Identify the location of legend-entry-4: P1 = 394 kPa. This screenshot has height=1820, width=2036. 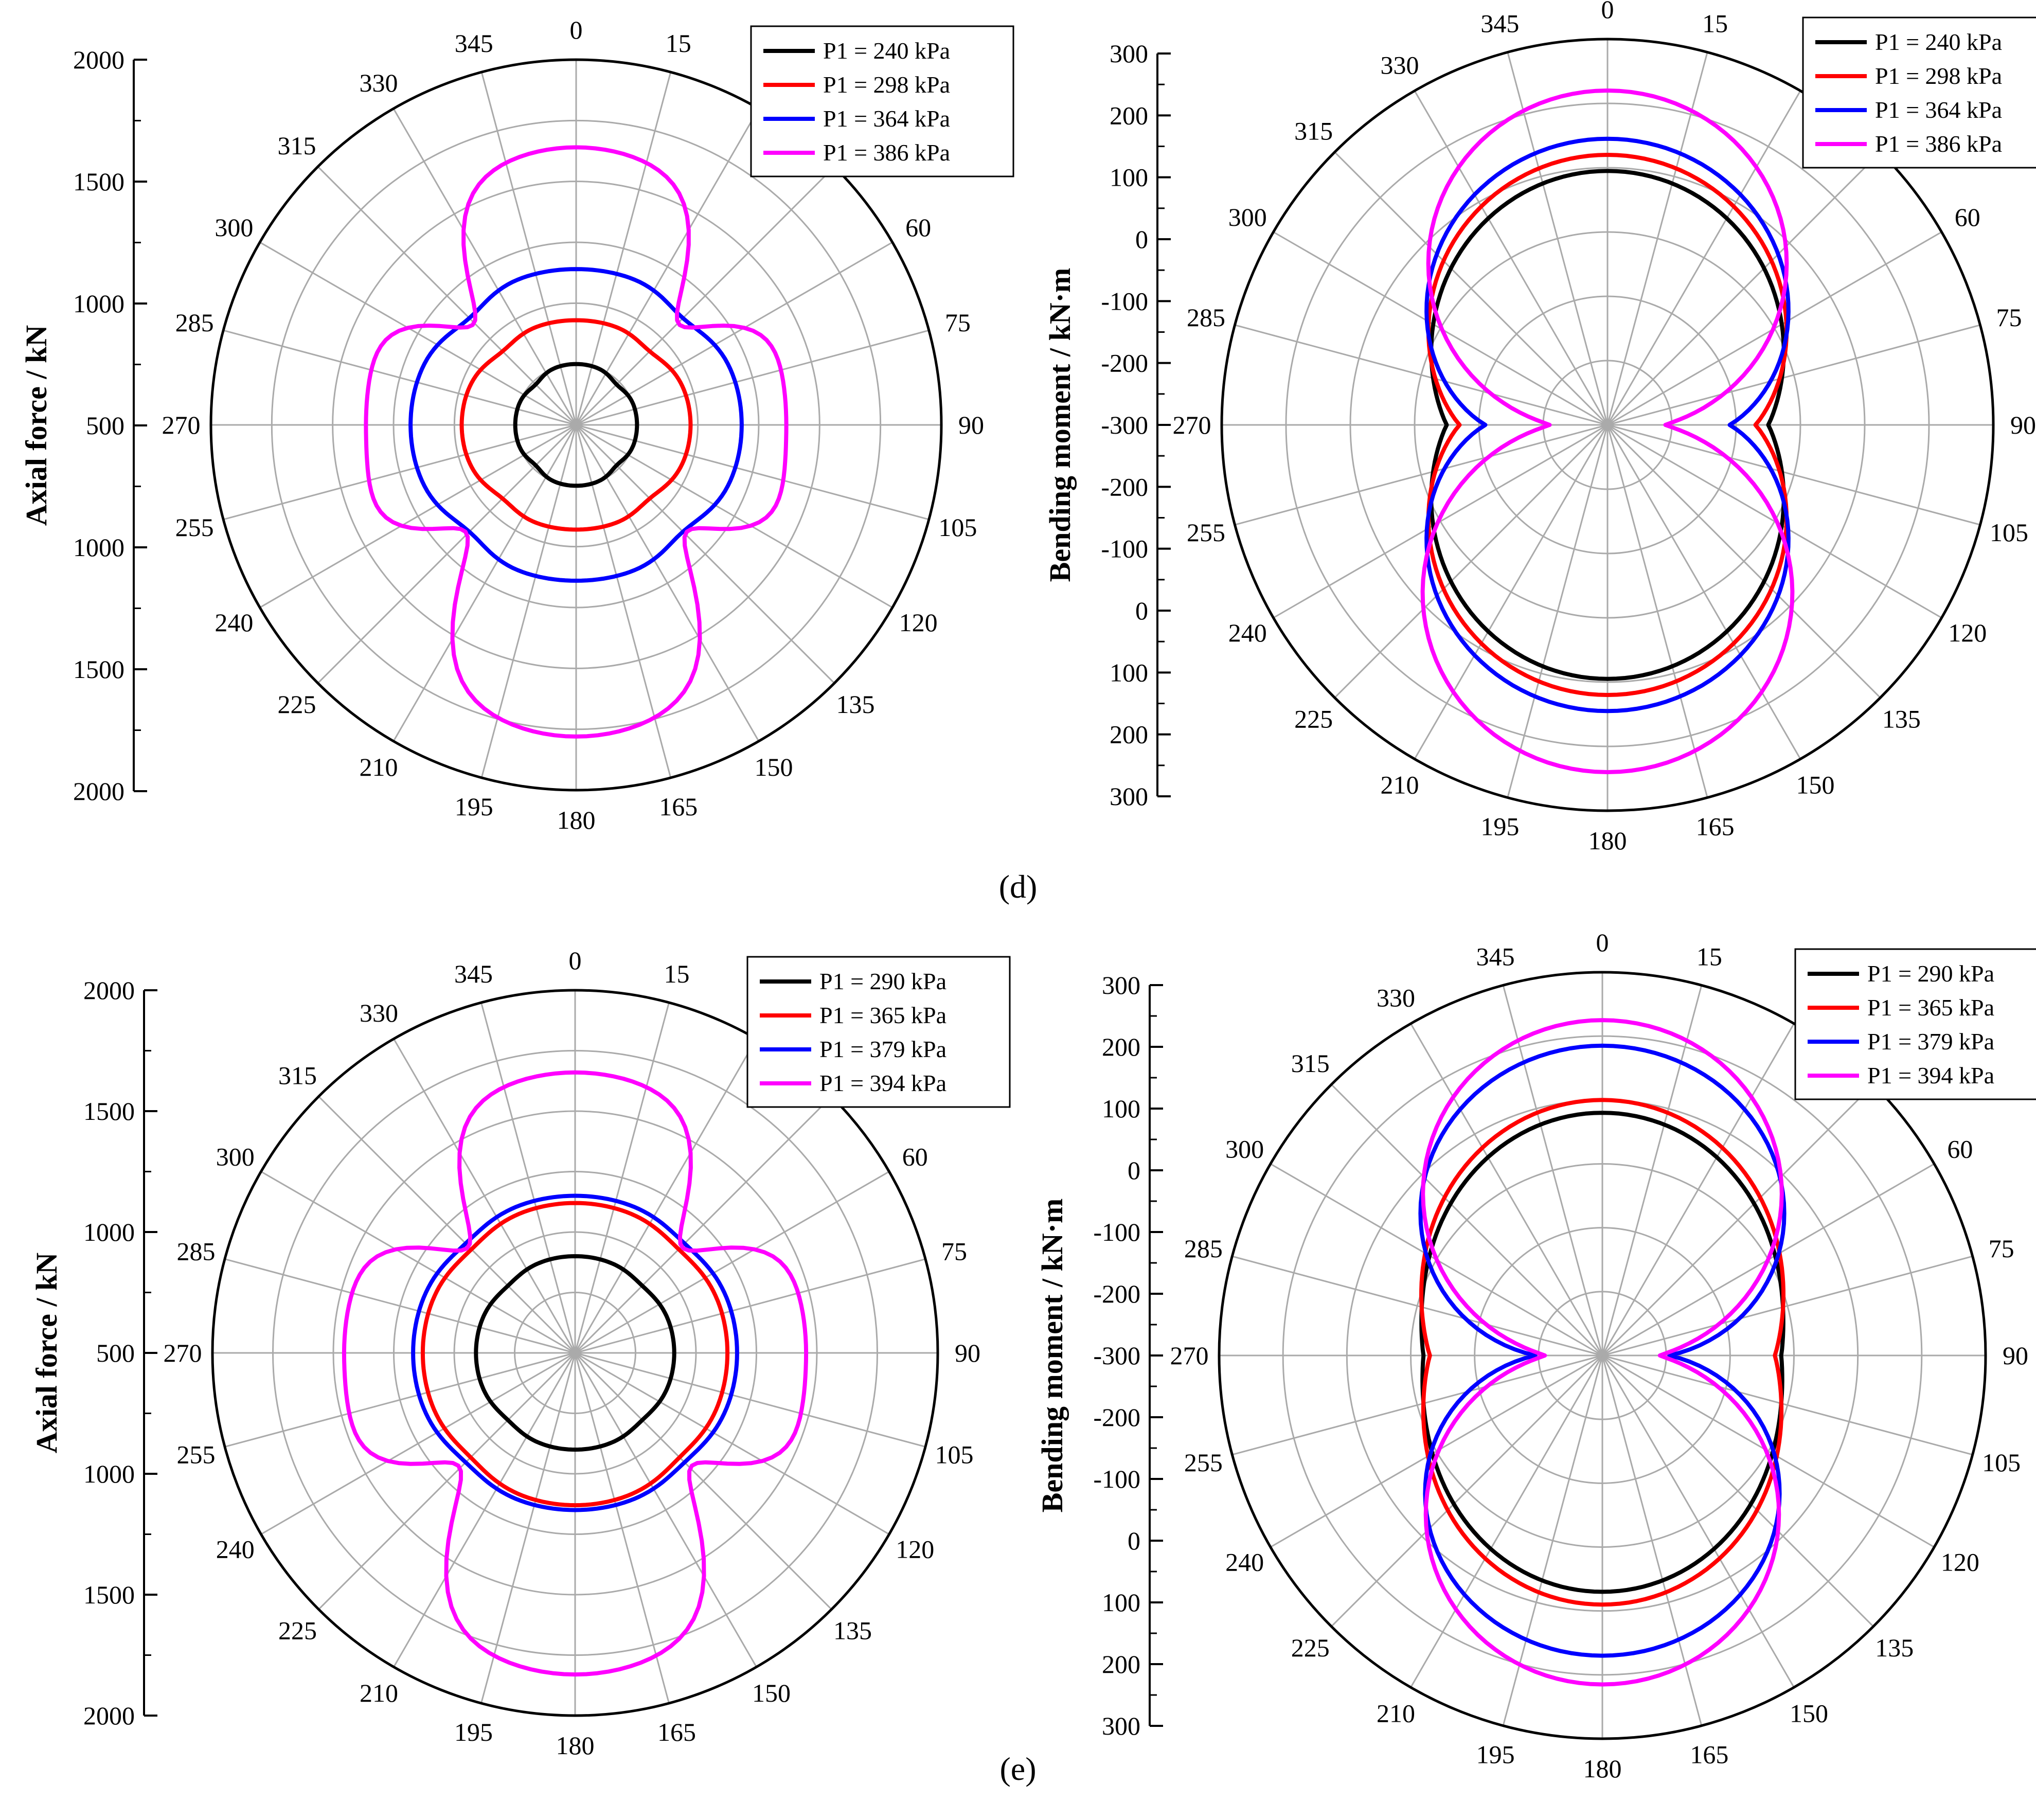
(882, 1083).